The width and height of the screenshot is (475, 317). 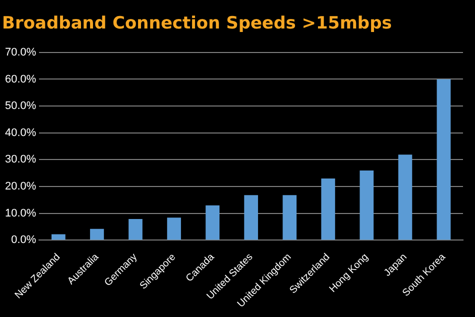 What do you see at coordinates (197, 24) in the screenshot?
I see `chart-title: Broadband Connection Speeds >15mbps` at bounding box center [197, 24].